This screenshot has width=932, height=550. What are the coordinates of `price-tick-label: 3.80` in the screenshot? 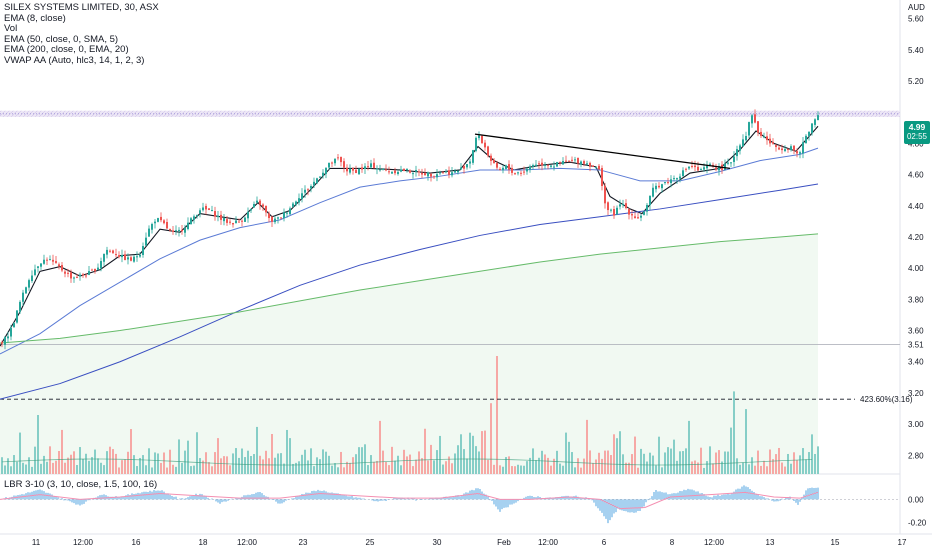 It's located at (916, 299).